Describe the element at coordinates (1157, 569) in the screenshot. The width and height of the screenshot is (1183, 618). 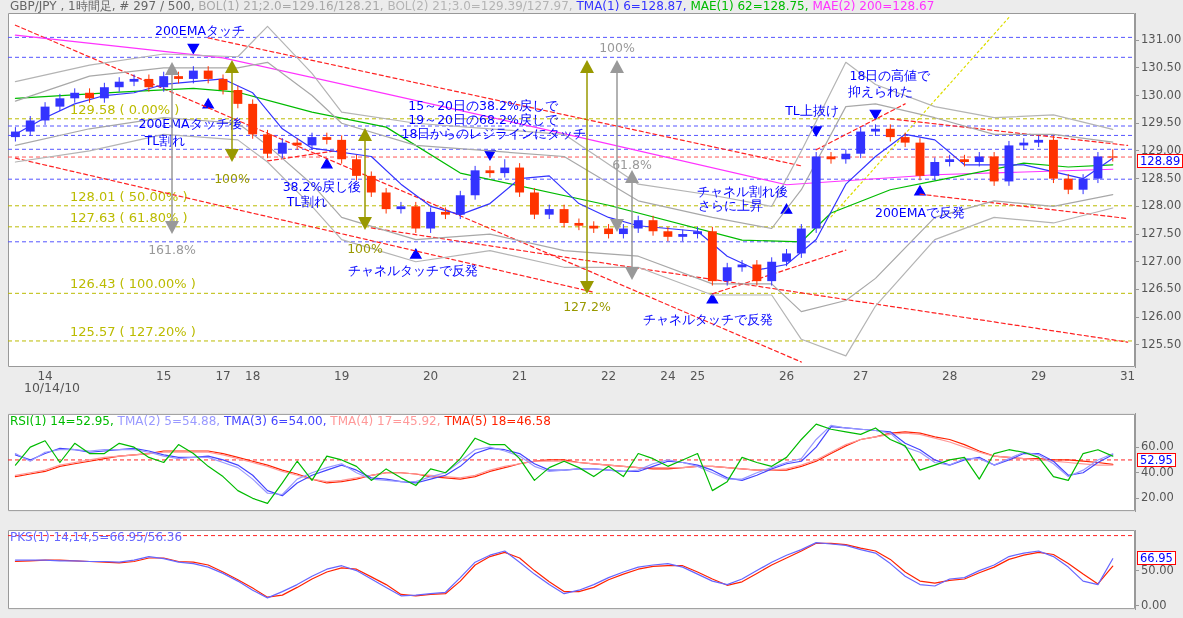
I see `y-tick-label: 50.00` at that location.